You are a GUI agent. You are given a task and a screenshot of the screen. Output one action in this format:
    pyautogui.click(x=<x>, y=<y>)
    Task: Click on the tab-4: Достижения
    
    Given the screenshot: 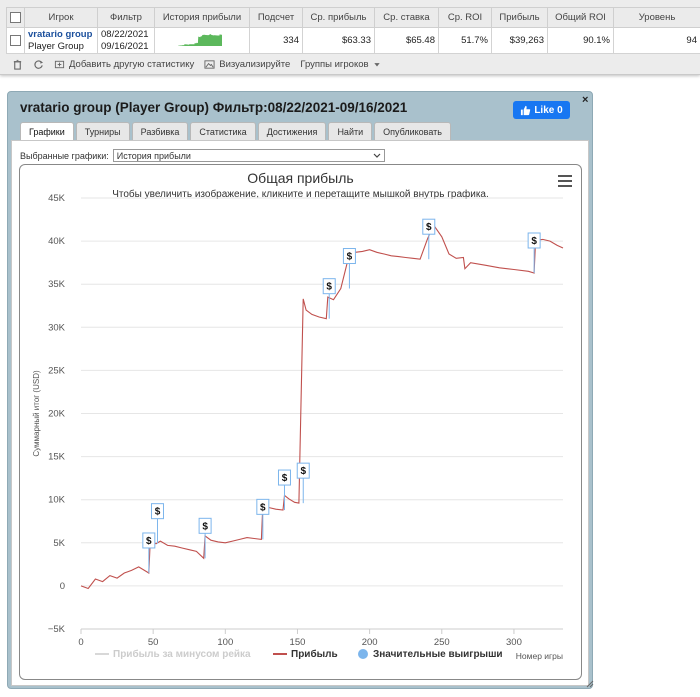 What is the action you would take?
    pyautogui.click(x=292, y=131)
    